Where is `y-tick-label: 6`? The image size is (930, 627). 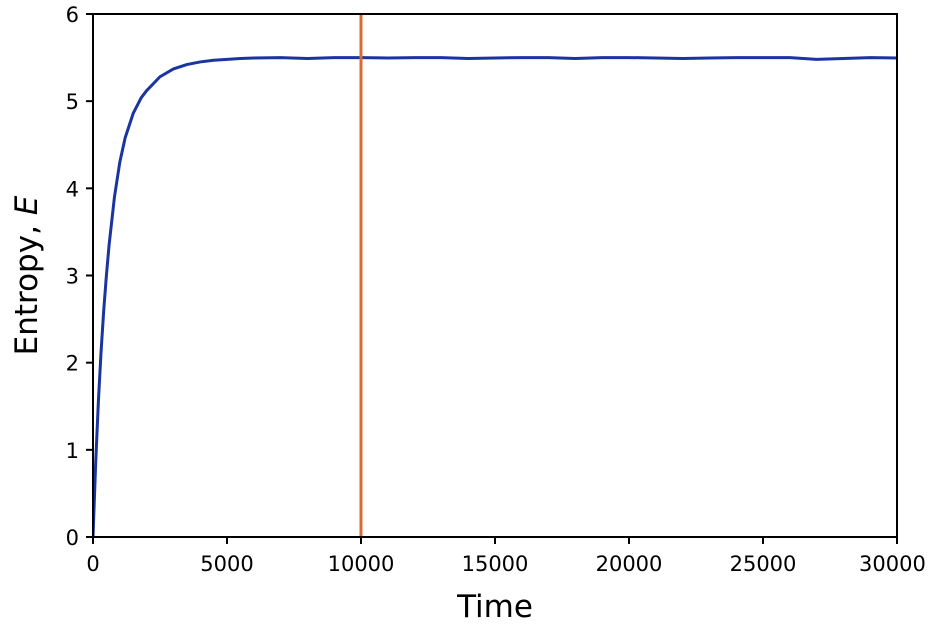 y-tick-label: 6 is located at coordinates (72, 15).